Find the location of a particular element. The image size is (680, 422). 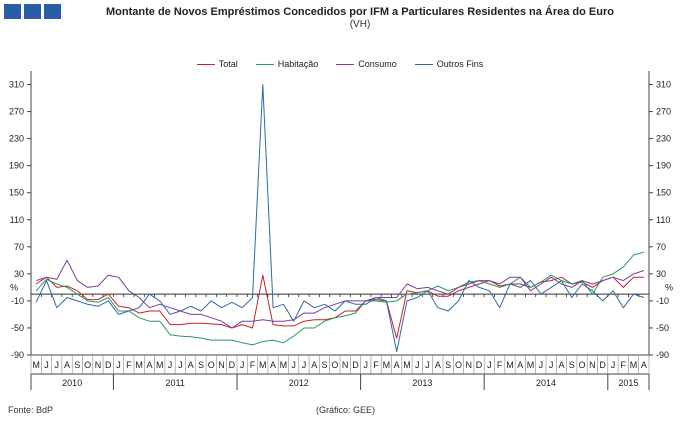

y-tick-label-left: 310 is located at coordinates (16, 85).